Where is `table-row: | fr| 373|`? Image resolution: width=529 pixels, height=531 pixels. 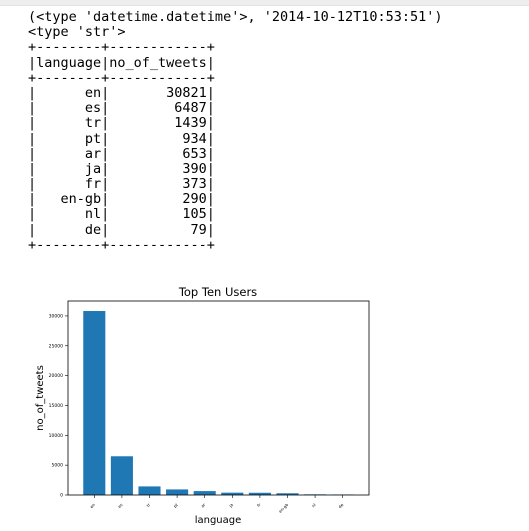 table-row: | fr| 373| is located at coordinates (235, 184).